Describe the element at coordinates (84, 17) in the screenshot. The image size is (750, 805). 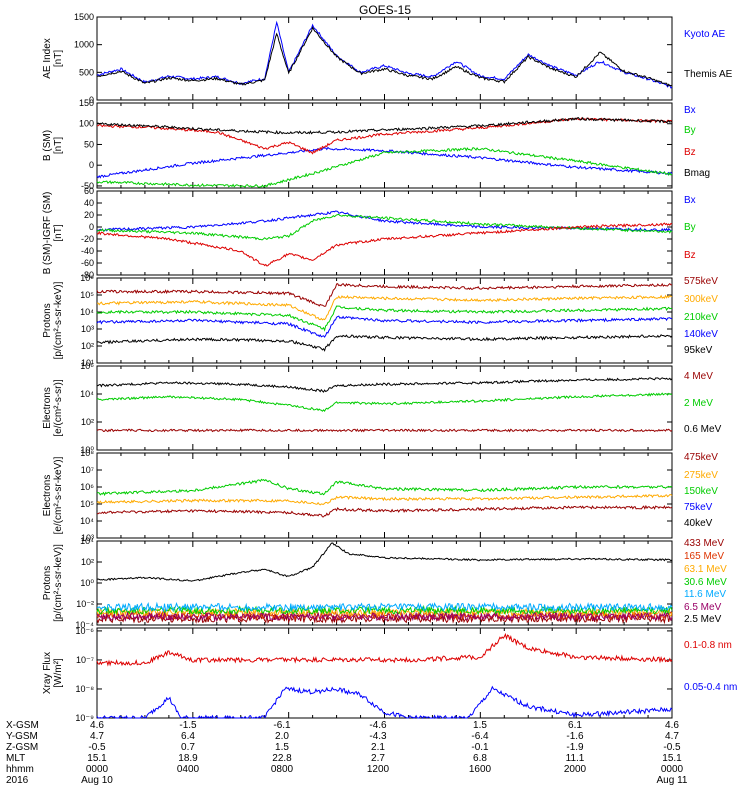
I see `y-tick-label: 1500` at that location.